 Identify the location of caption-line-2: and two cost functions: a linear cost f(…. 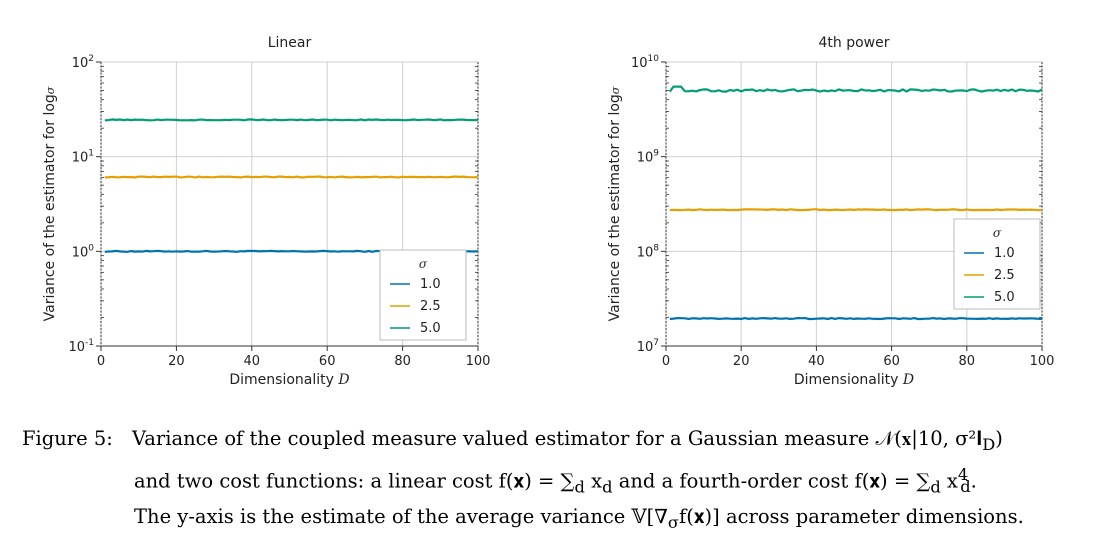
(354, 481).